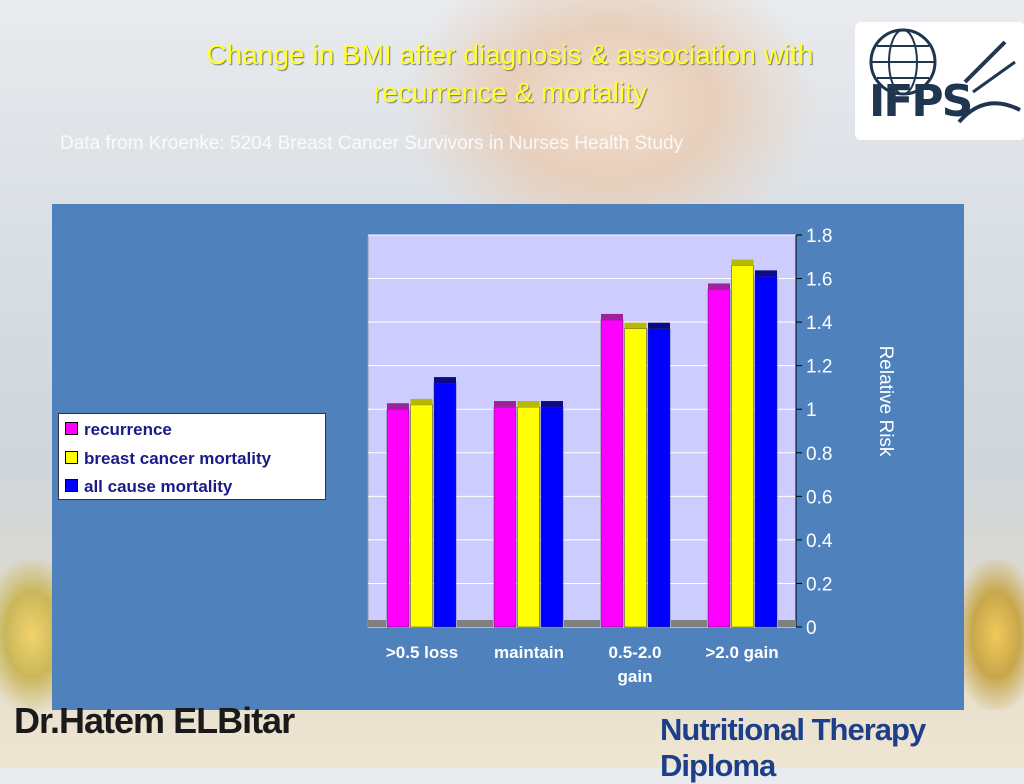  I want to click on slide-title-line-2: recurrence & mortality, so click(510, 92).